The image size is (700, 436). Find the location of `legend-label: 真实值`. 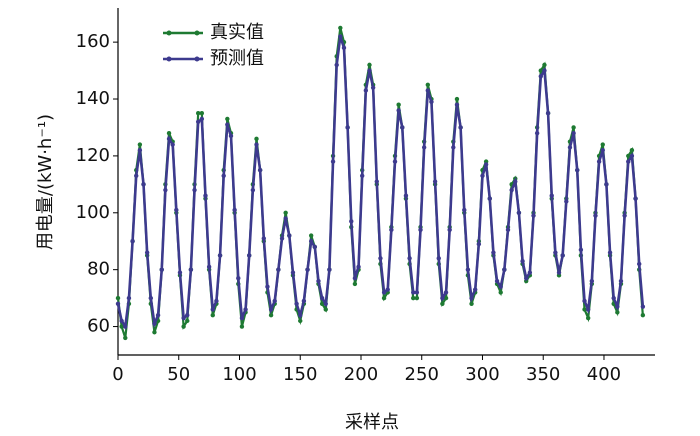

legend-label: 真实值 is located at coordinates (237, 32).